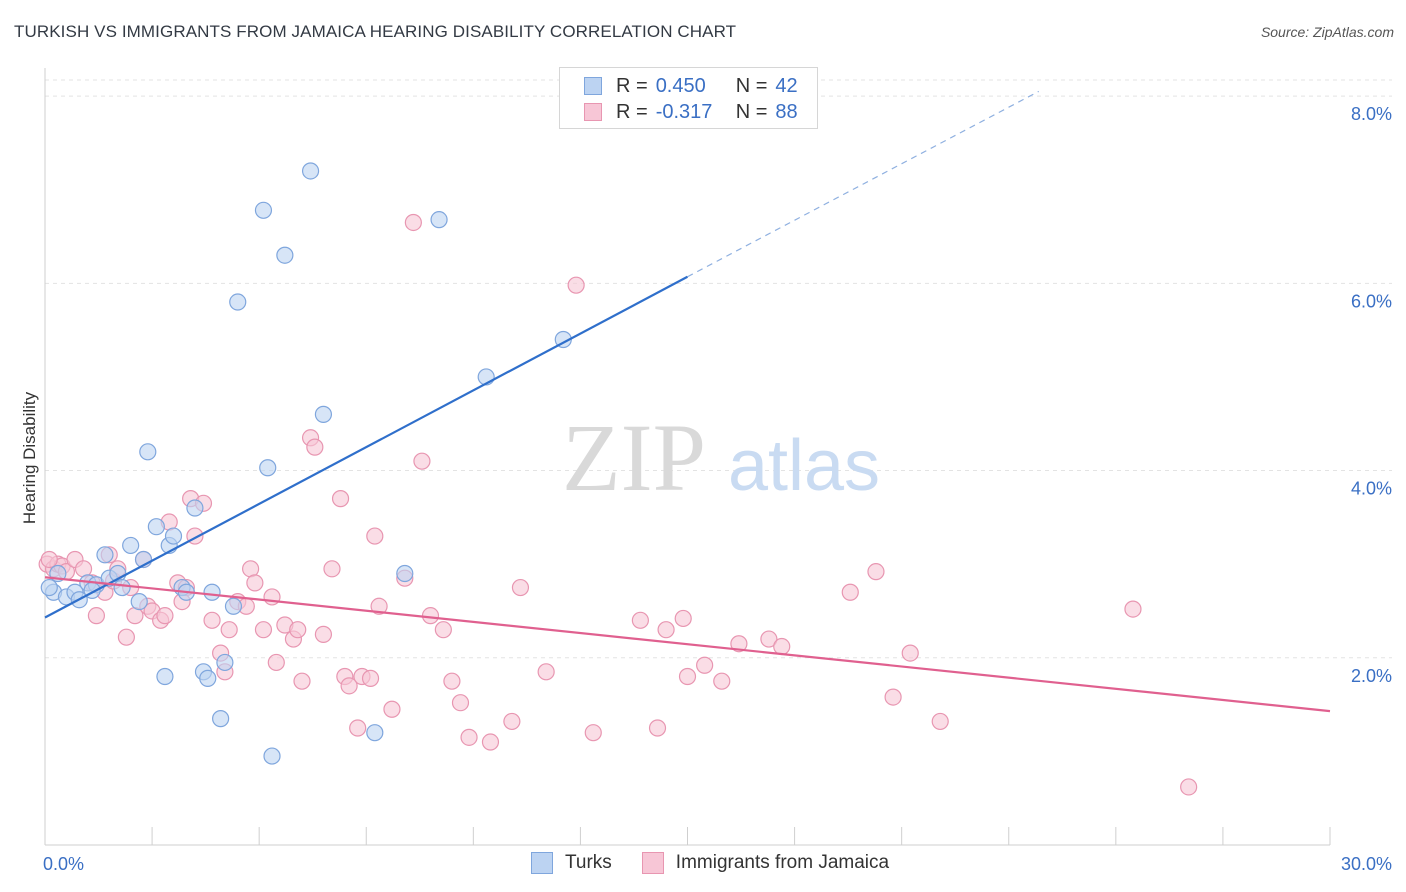  What do you see at coordinates (684, 111) in the screenshot?
I see `legend-r-value-jamaica: -0.317` at bounding box center [684, 111].